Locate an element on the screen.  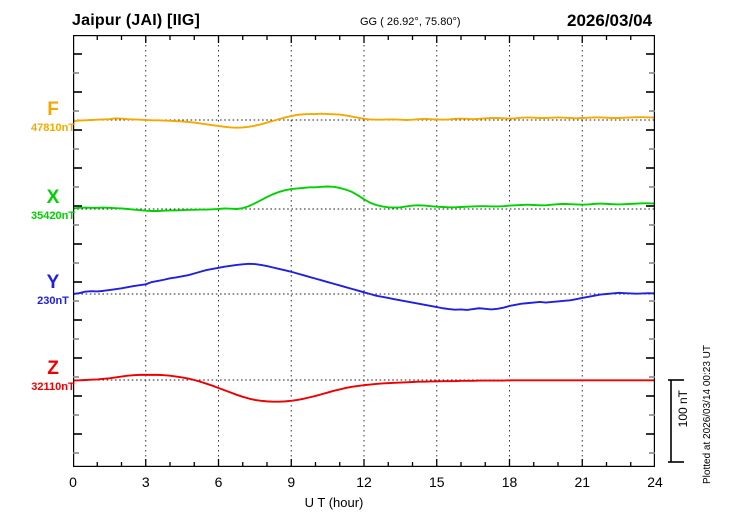
scale-bar-label: 100 nT is located at coordinates (683, 409).